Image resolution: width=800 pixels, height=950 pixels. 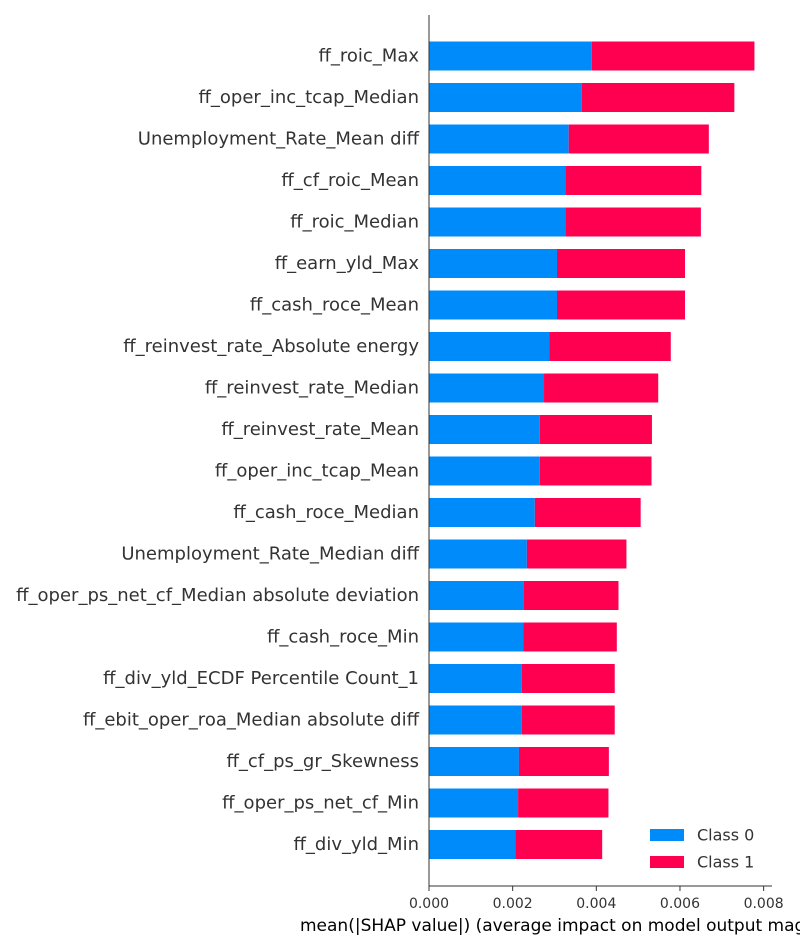 I want to click on feature-label: ff_cash_roce_Median, so click(x=326, y=512).